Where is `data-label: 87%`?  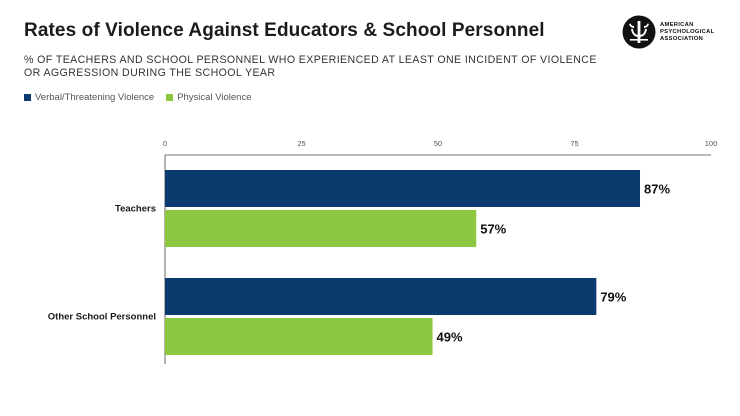
data-label: 87% is located at coordinates (657, 189).